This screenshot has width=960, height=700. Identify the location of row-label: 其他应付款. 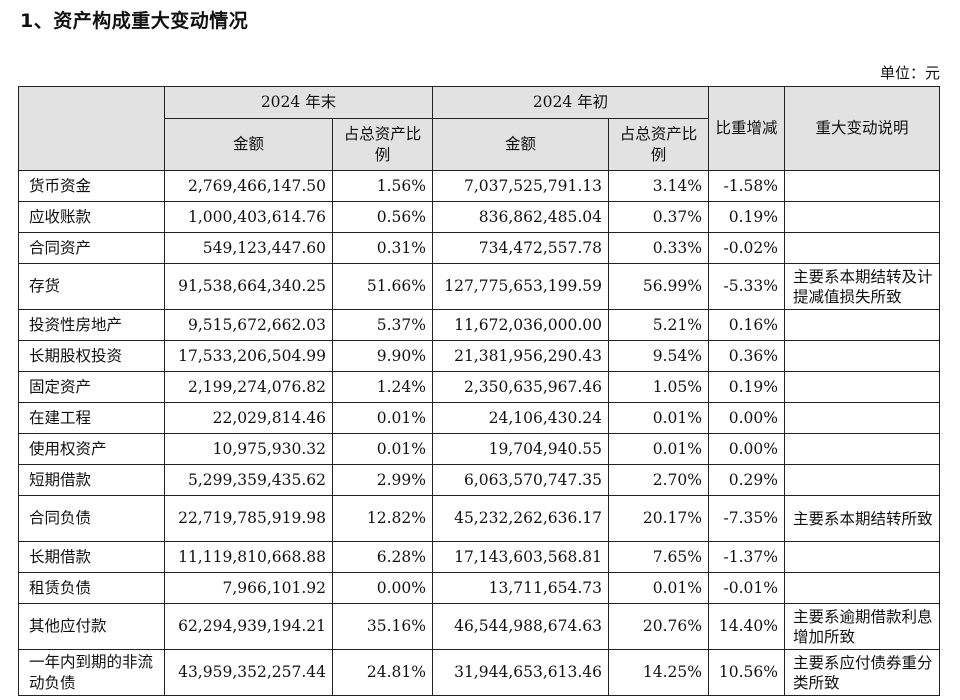
(91, 626).